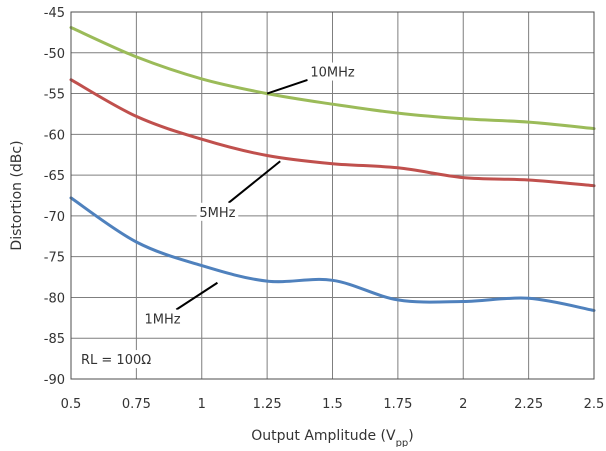  What do you see at coordinates (397, 404) in the screenshot?
I see `x-tick-label: 1.75` at bounding box center [397, 404].